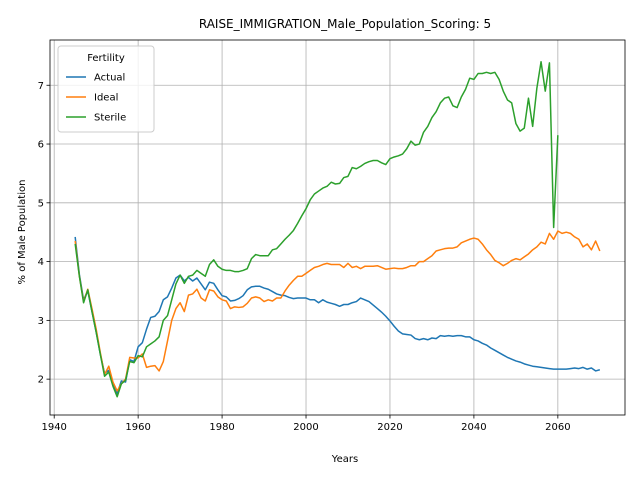 This screenshot has height=480, width=640. I want to click on legend-label-ideal: Ideal, so click(106, 98).